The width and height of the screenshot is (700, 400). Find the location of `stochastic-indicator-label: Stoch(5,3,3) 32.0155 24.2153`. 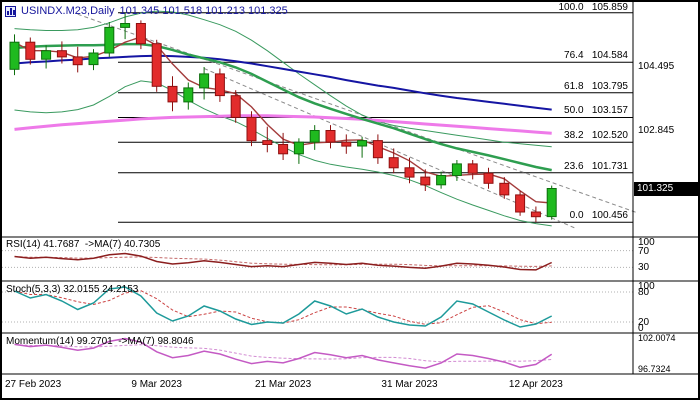

stochastic-indicator-label: Stoch(5,3,3) 32.0155 24.2153 is located at coordinates (72, 289).